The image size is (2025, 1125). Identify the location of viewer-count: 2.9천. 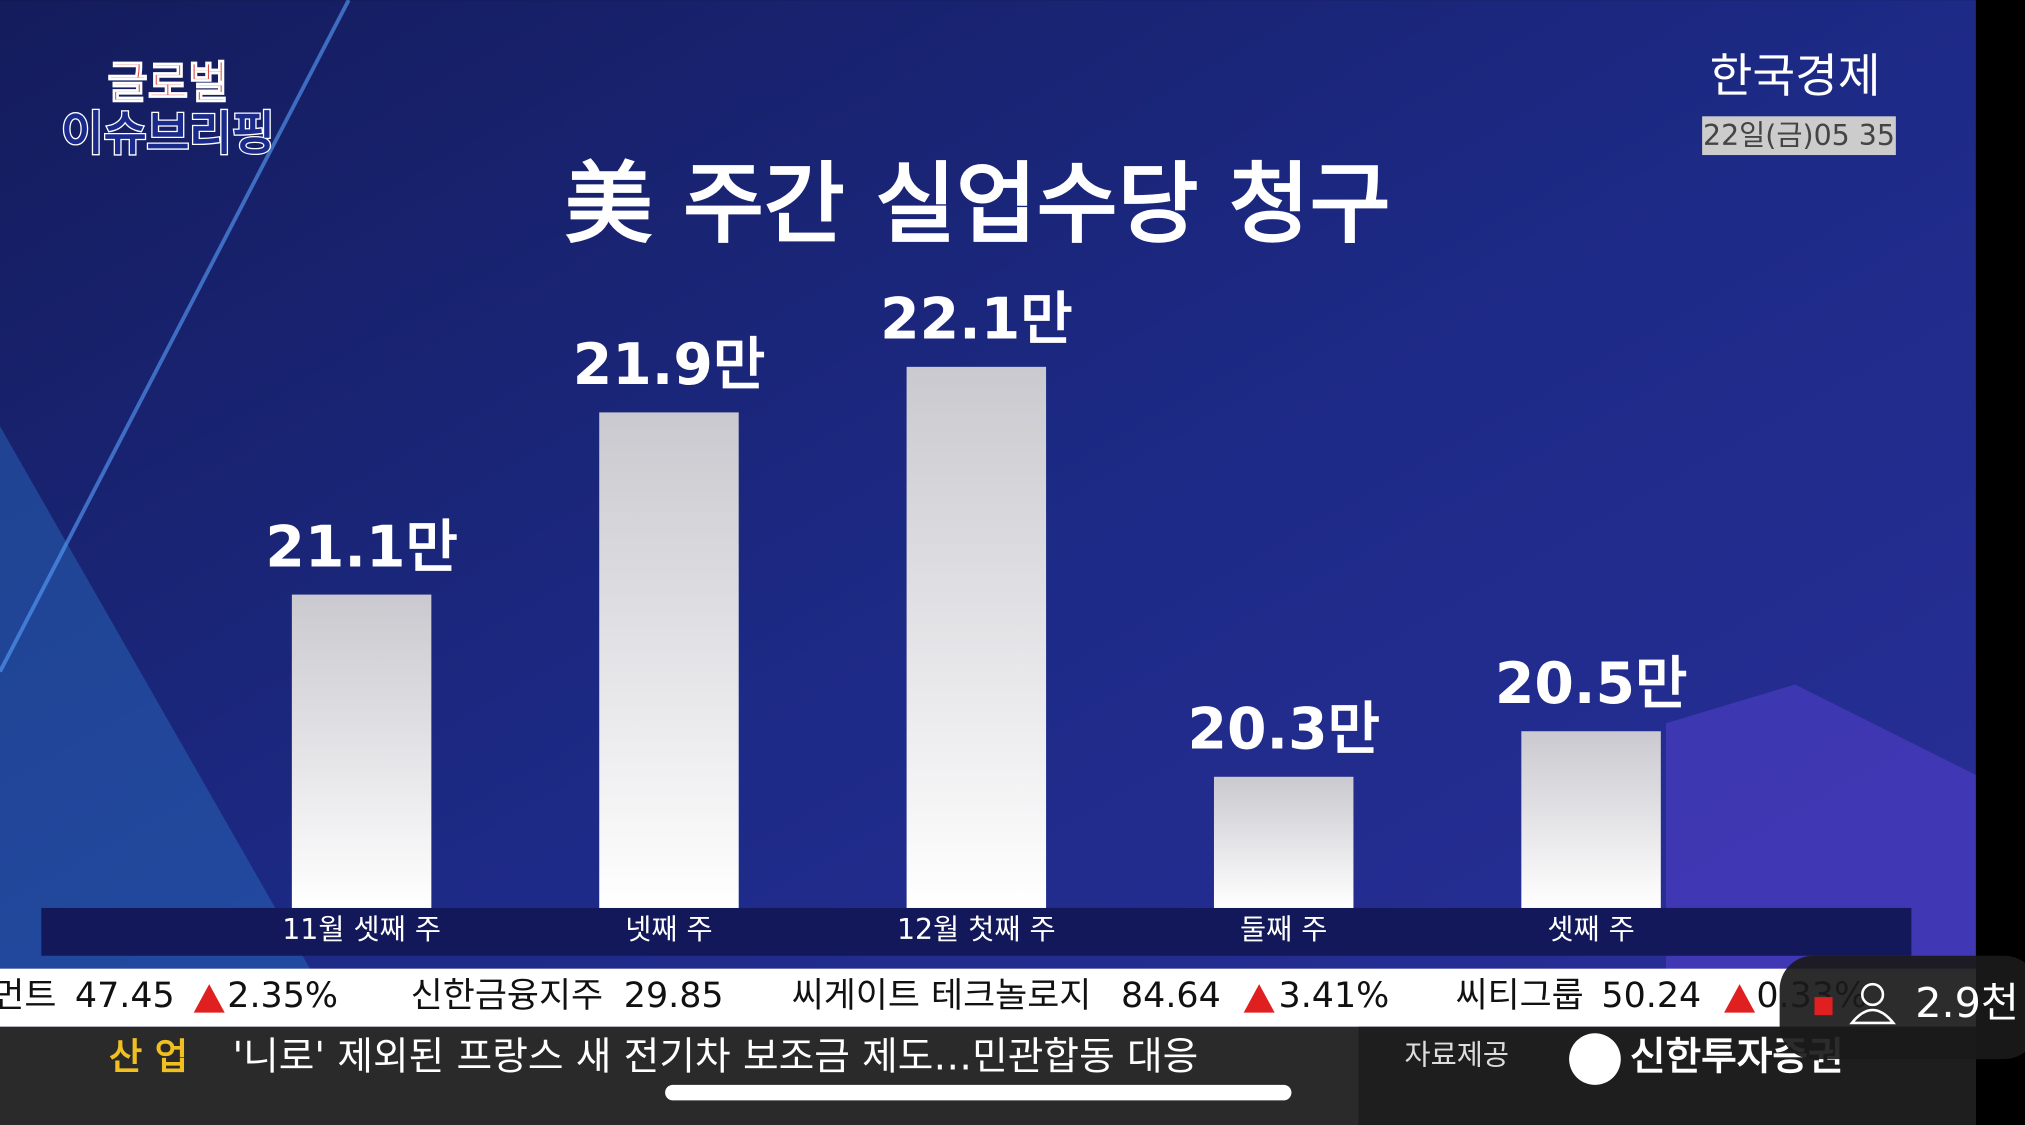
(1967, 1003).